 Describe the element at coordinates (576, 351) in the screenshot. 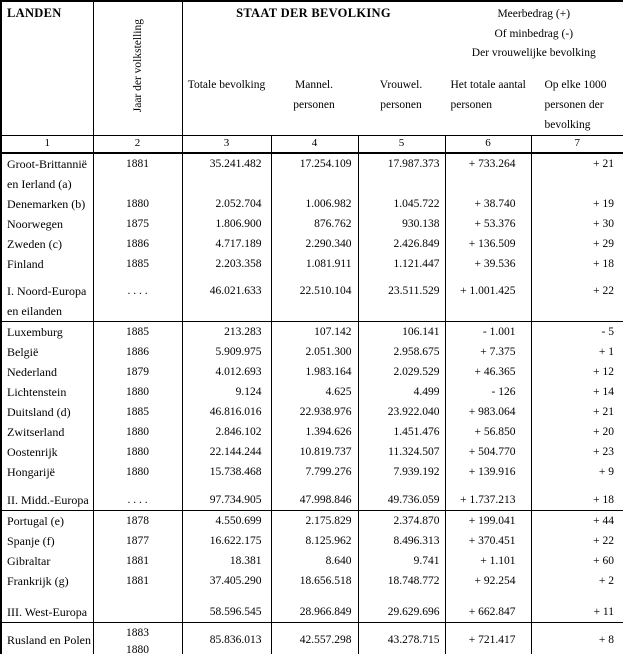

I see `per-1000-cell: + 1` at that location.